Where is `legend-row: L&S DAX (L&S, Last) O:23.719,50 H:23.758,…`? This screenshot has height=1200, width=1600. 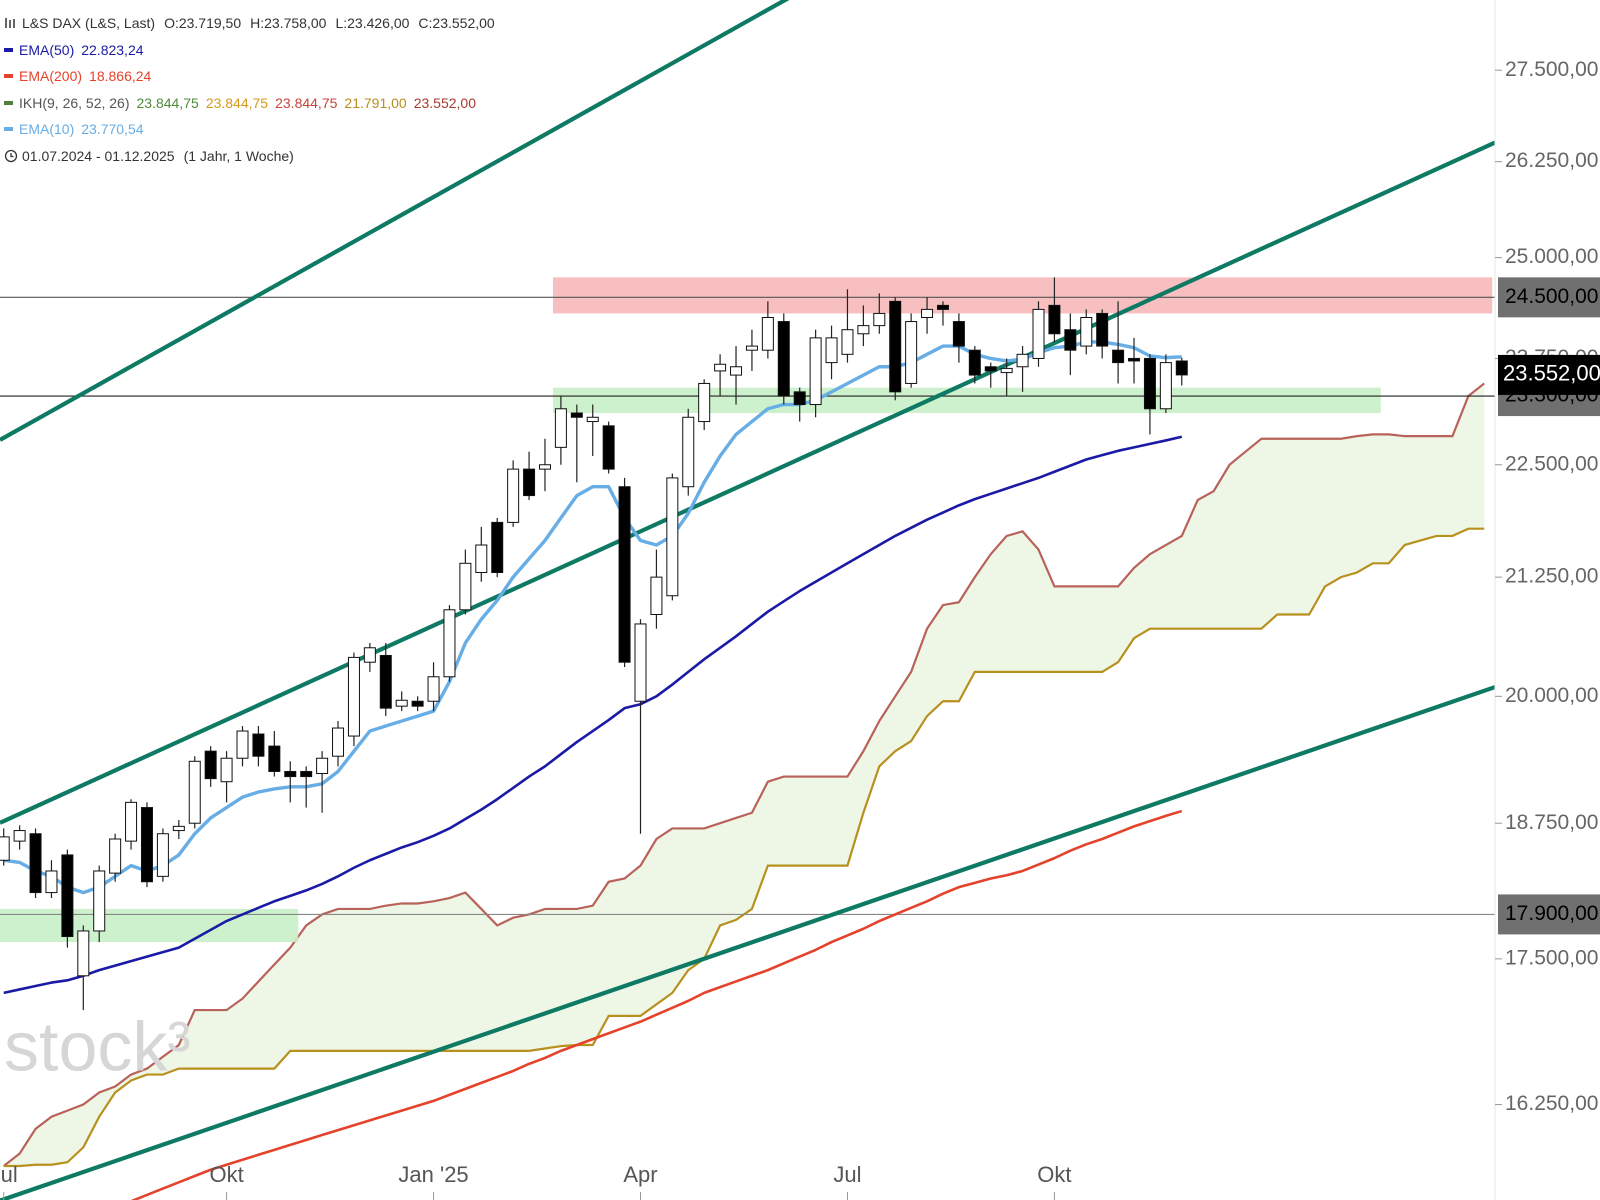 legend-row: L&S DAX (L&S, Last) O:23.719,50 H:23.758,… is located at coordinates (249, 23).